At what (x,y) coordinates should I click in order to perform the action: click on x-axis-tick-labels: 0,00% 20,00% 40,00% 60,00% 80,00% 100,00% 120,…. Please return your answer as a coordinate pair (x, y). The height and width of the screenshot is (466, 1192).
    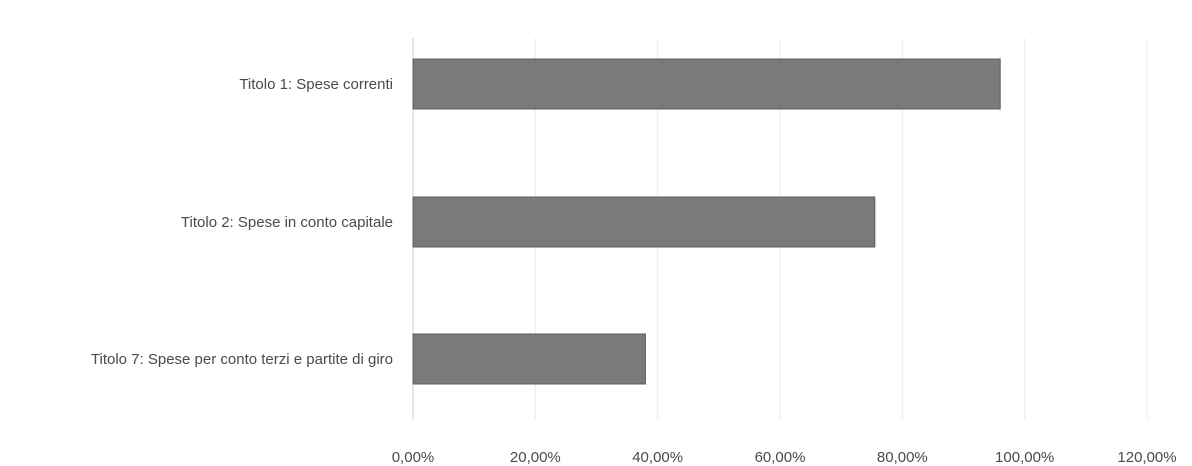
    Looking at the image, I should click on (784, 457).